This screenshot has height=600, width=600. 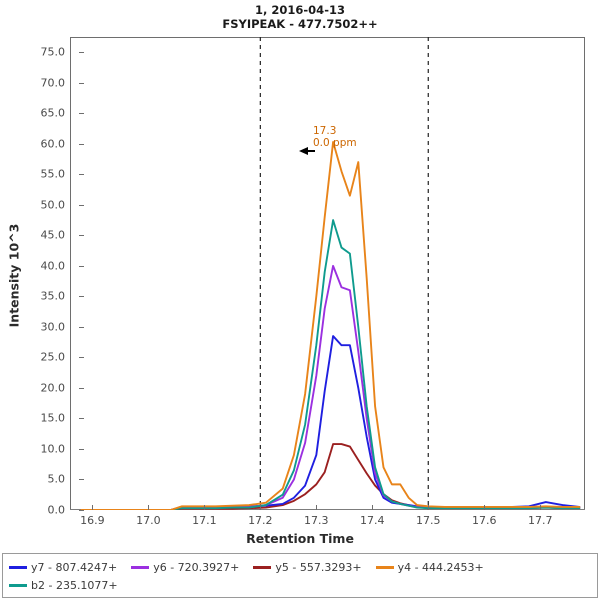 What do you see at coordinates (53, 327) in the screenshot?
I see `y-axis-tick-label: 30.0` at bounding box center [53, 327].